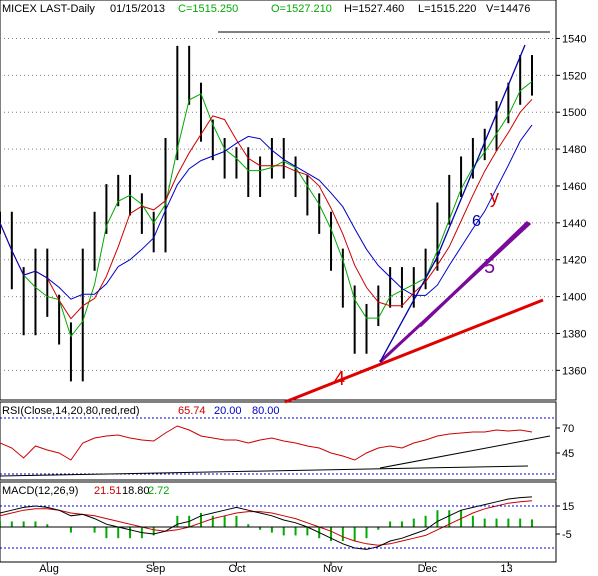 The image size is (598, 576). I want to click on wave-5-label: 5, so click(489, 267).